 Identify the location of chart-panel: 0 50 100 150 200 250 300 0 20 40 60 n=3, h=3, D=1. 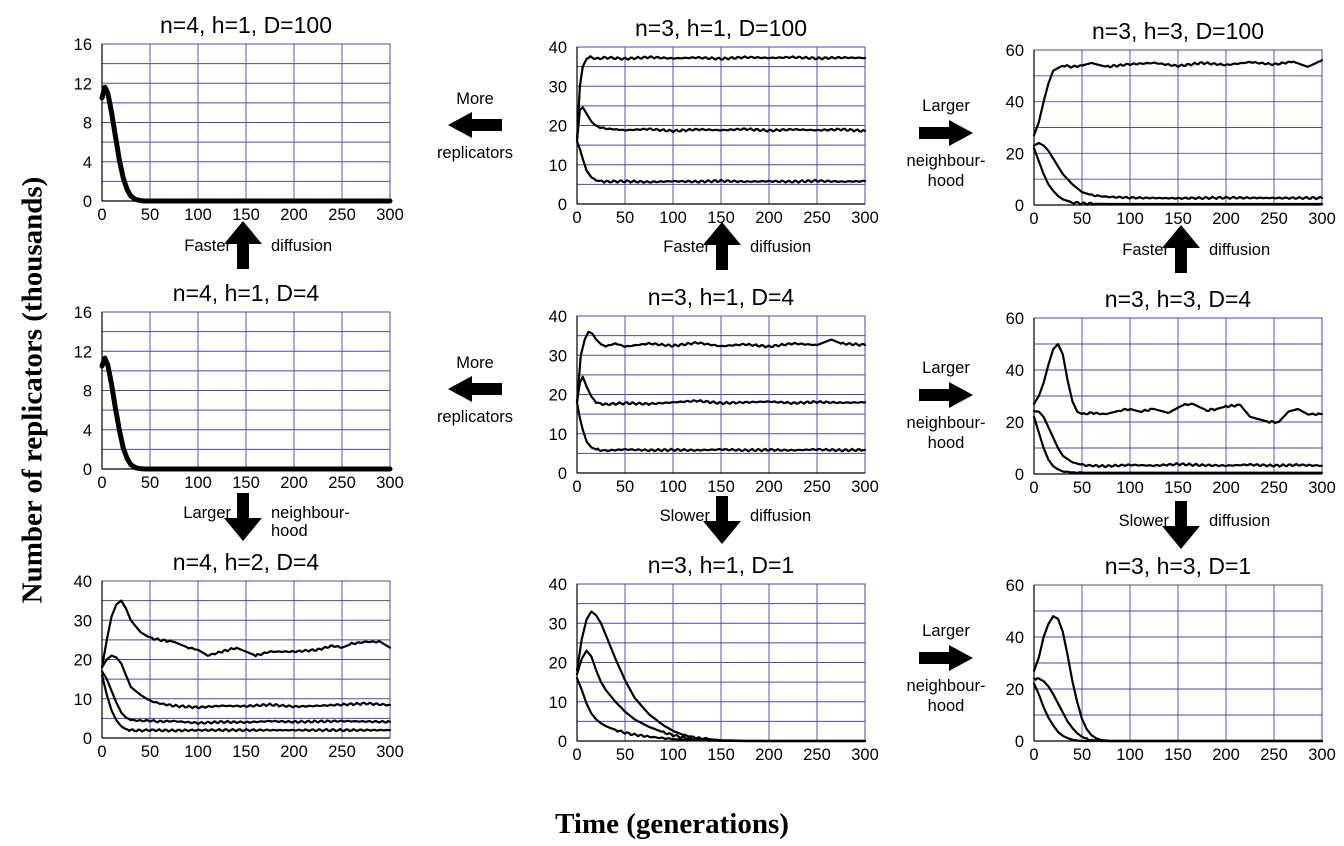
(1171, 658).